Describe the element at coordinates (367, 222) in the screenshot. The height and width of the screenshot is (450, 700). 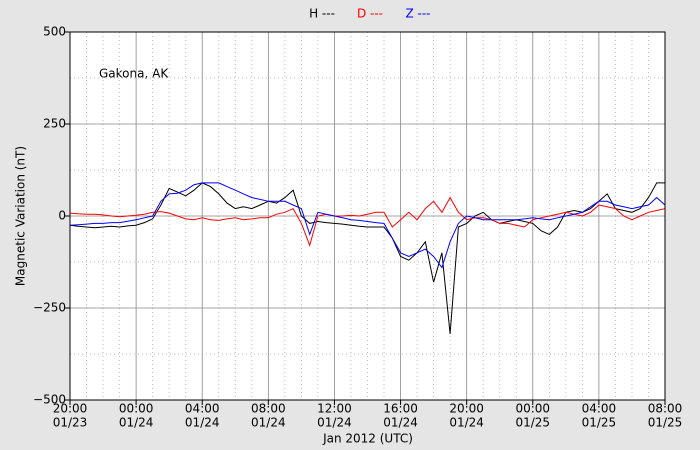
I see `data-line` at that location.